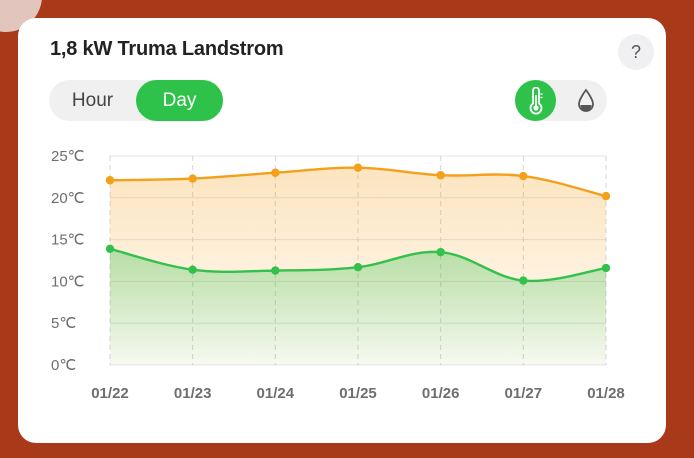  I want to click on y-tick-label: 25℃, so click(68, 156).